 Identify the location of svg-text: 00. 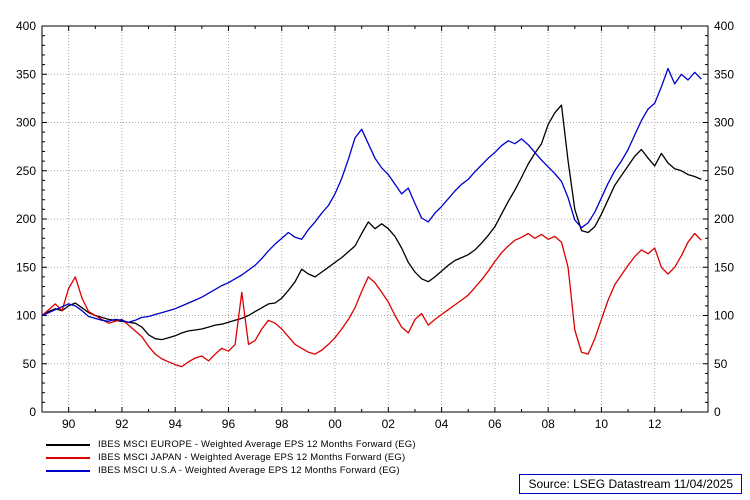
(335, 424).